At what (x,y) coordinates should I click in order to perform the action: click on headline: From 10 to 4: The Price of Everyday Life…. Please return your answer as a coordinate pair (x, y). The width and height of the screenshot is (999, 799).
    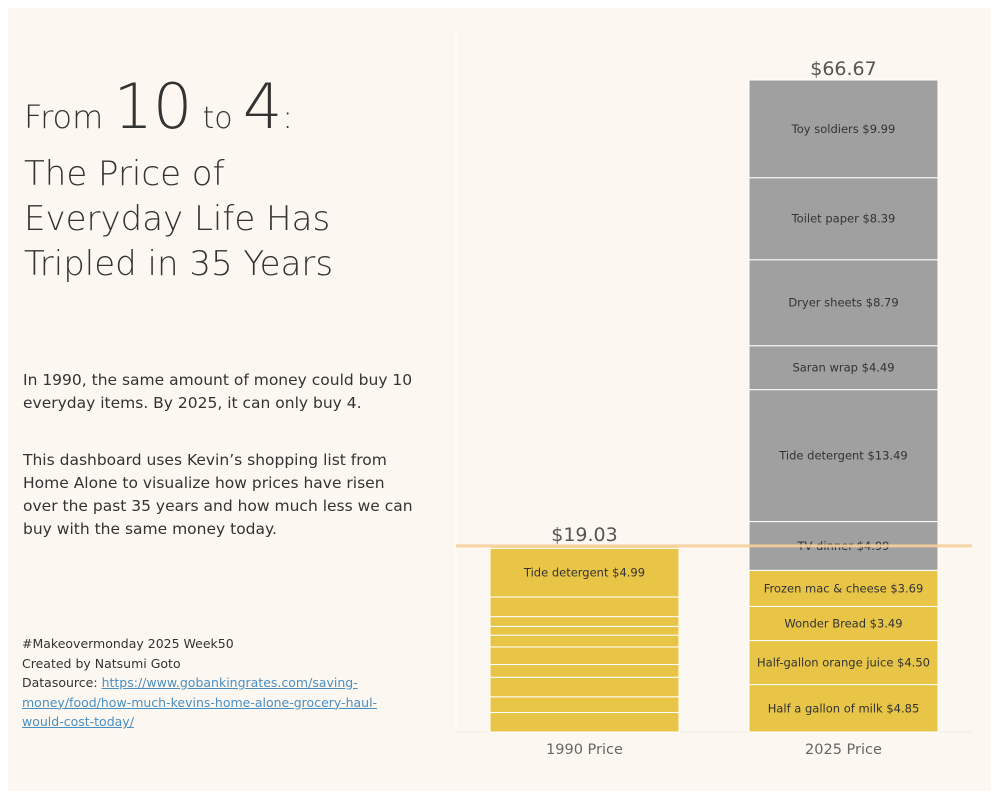
    Looking at the image, I should click on (224, 180).